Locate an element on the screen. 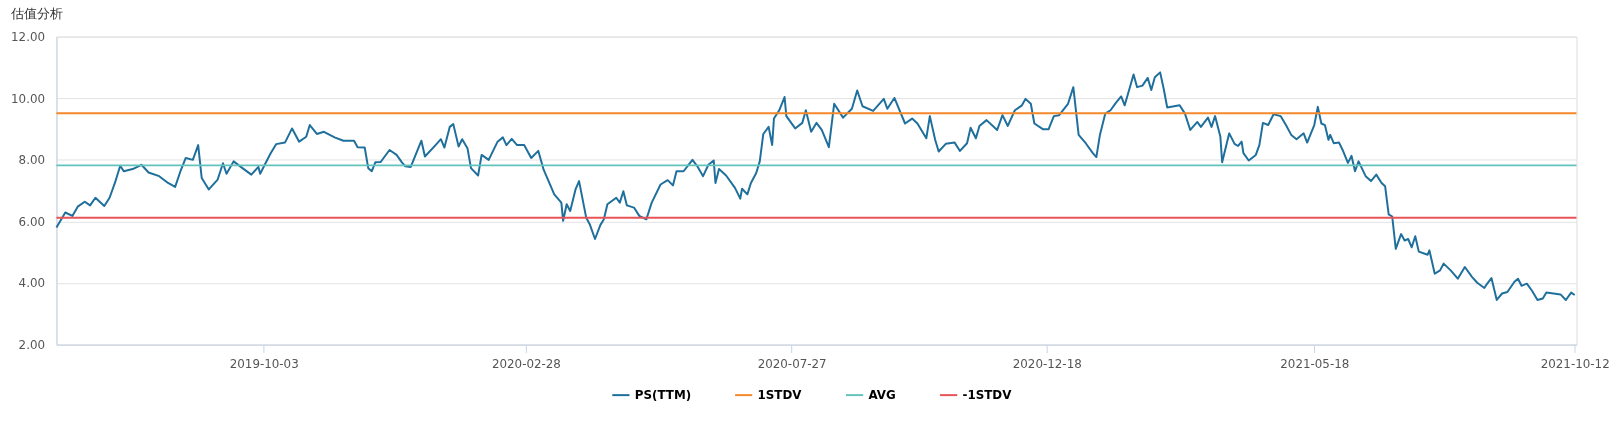  x-tick-label: 2021-10-12 is located at coordinates (1575, 363).